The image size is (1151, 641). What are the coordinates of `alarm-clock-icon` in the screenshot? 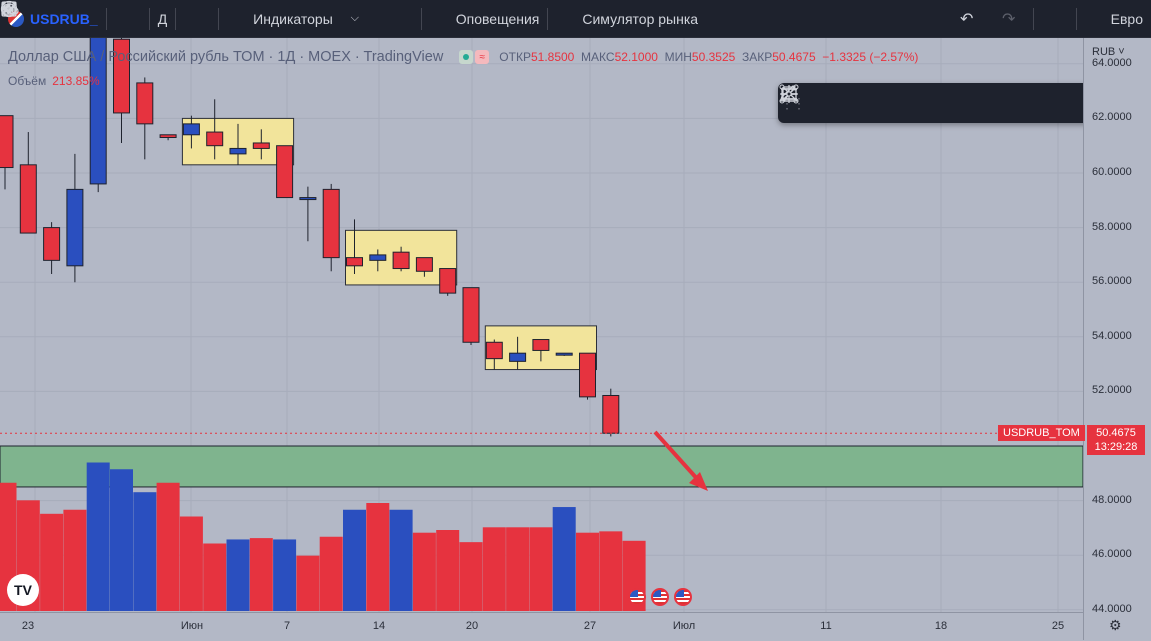 It's located at (225, 15).